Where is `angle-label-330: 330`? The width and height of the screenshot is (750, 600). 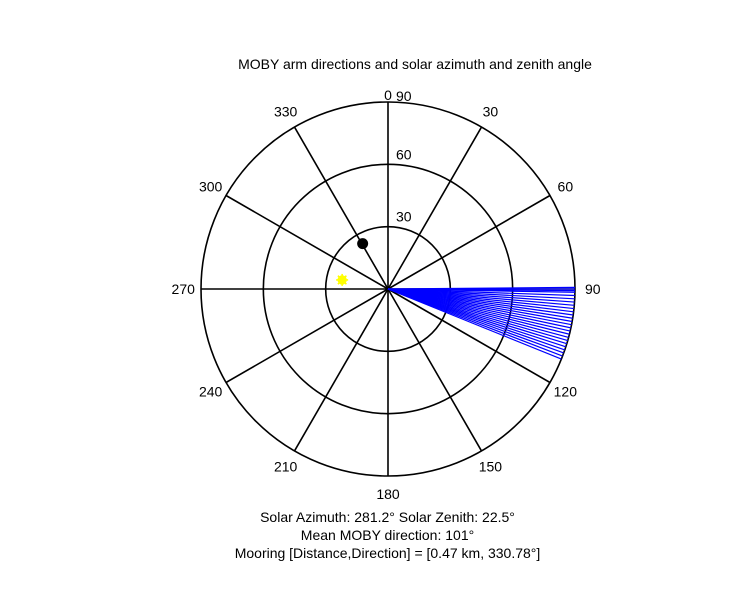
angle-label-330: 330 is located at coordinates (286, 112).